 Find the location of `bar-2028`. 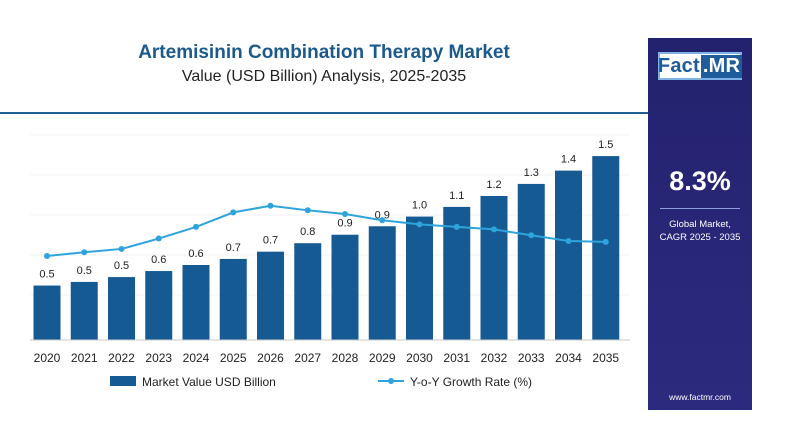

bar-2028 is located at coordinates (345, 287).